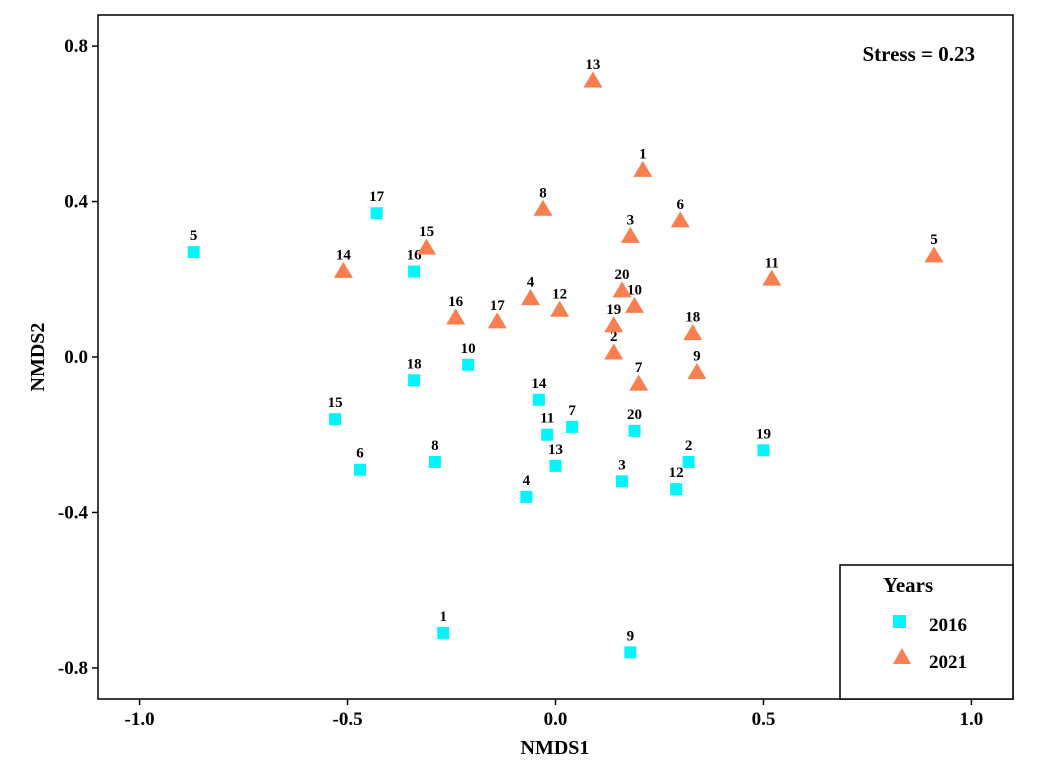 The image size is (1038, 776). What do you see at coordinates (926, 632) in the screenshot?
I see `legend: Years 2016 2021` at bounding box center [926, 632].